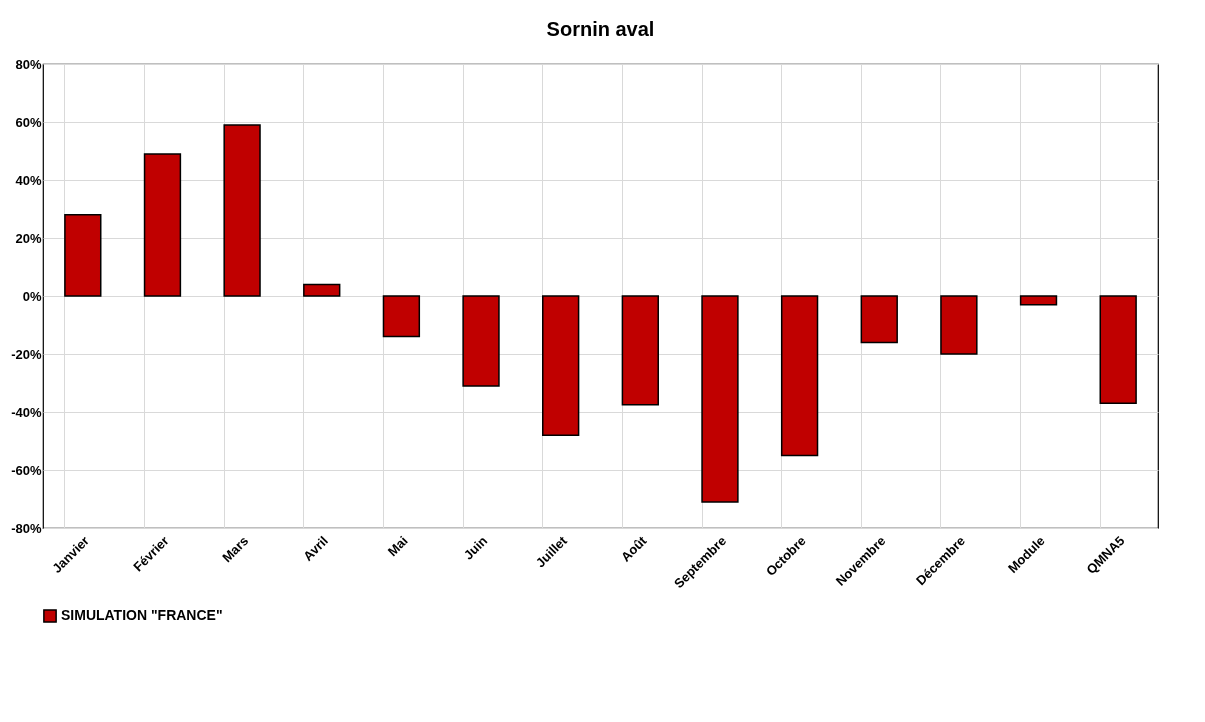  I want to click on x-tick-label: Mai, so click(397, 546).